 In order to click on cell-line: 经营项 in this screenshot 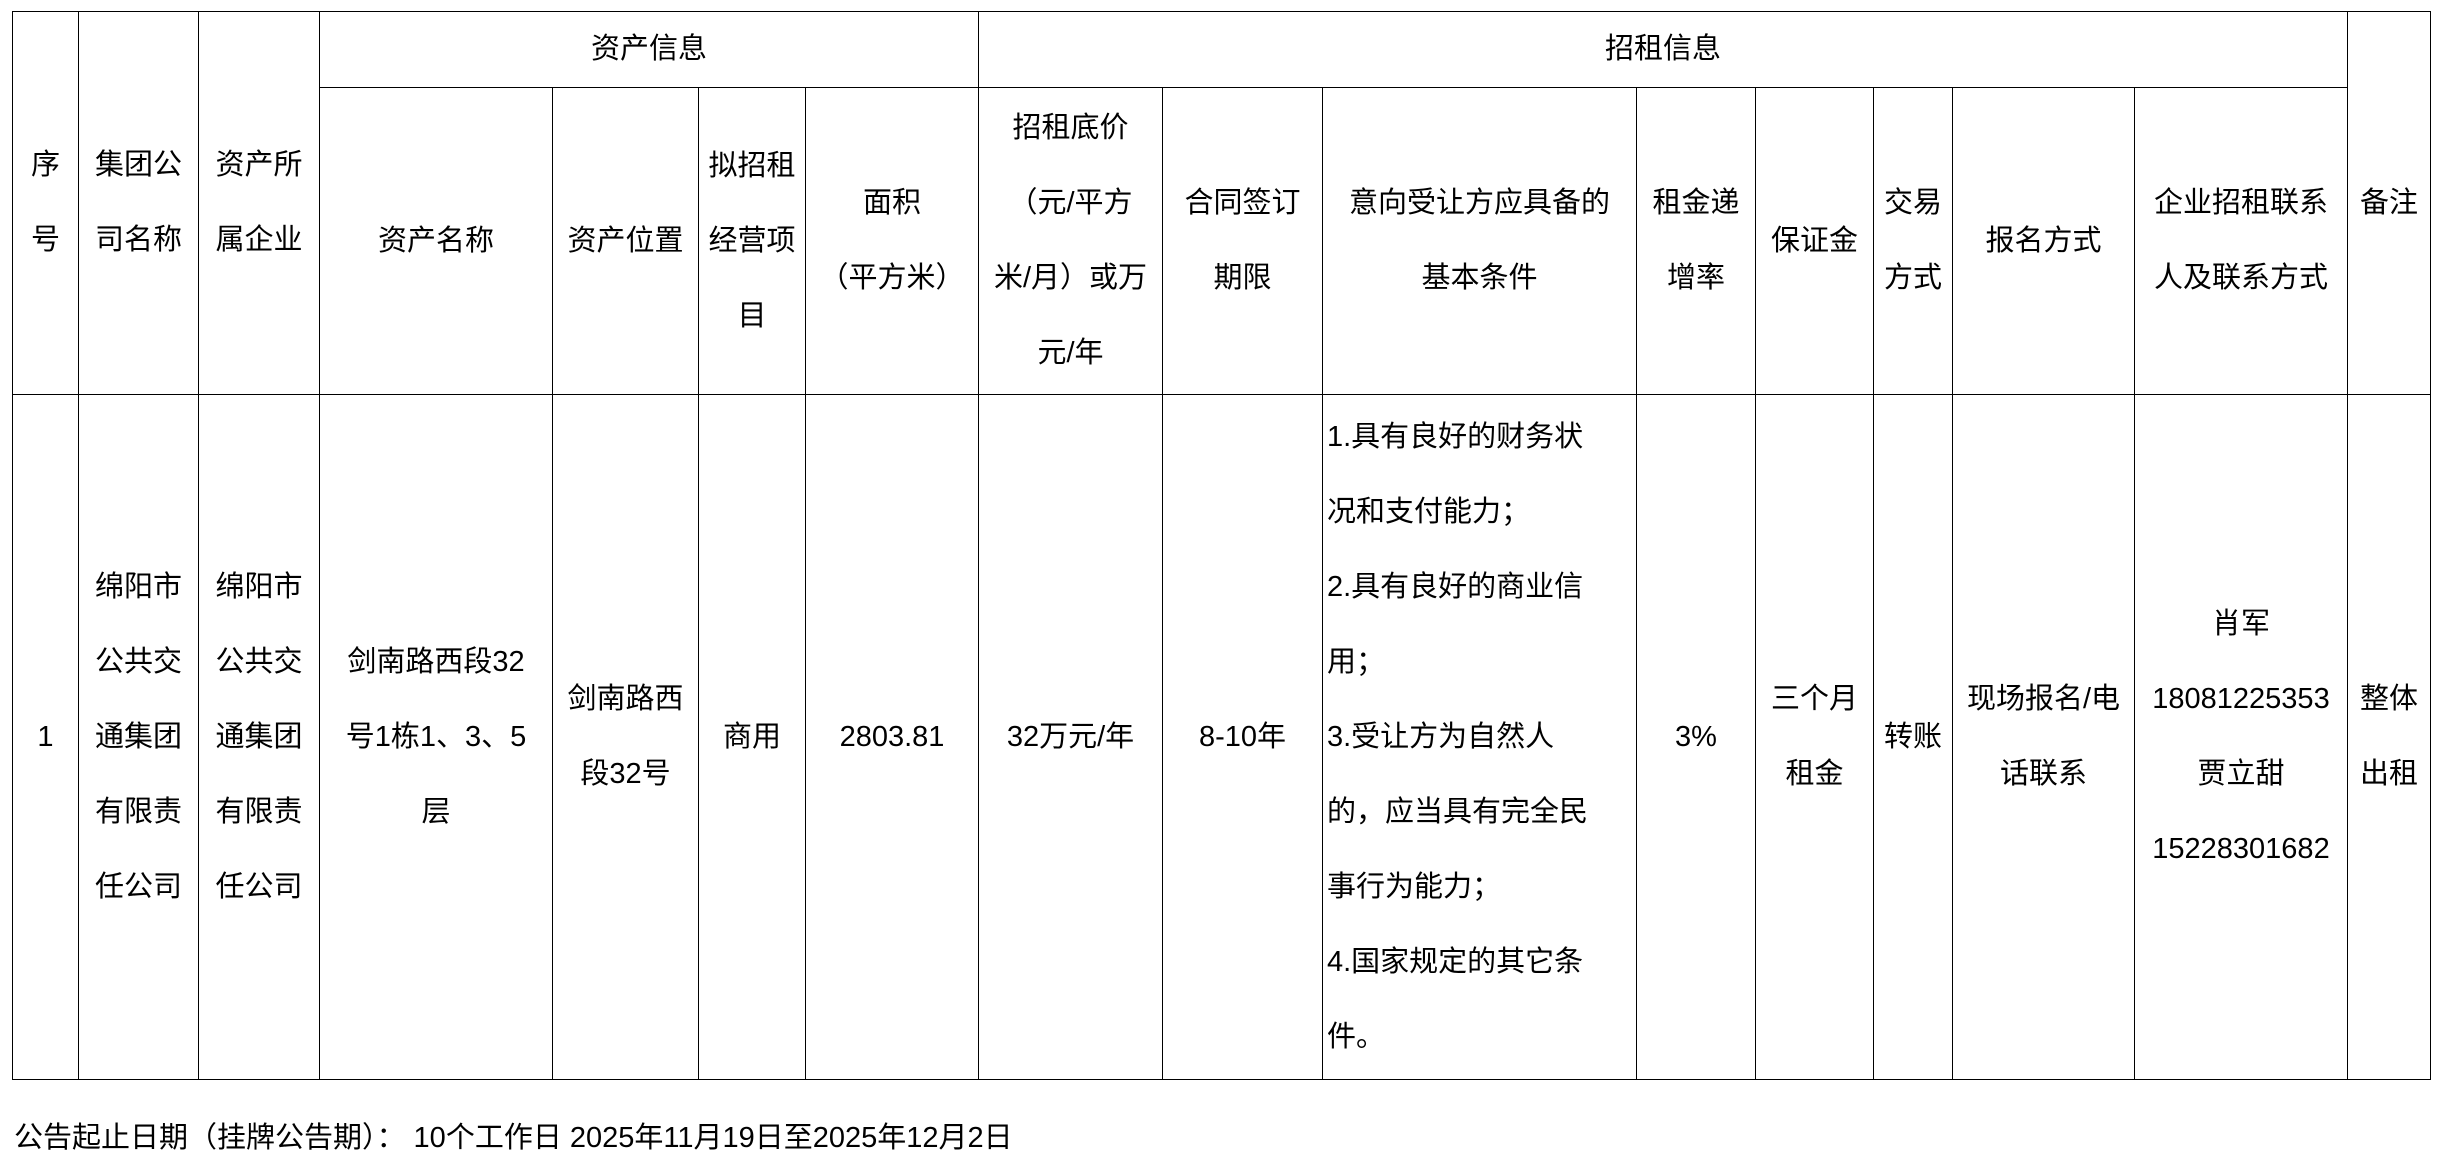, I will do `click(752, 240)`.